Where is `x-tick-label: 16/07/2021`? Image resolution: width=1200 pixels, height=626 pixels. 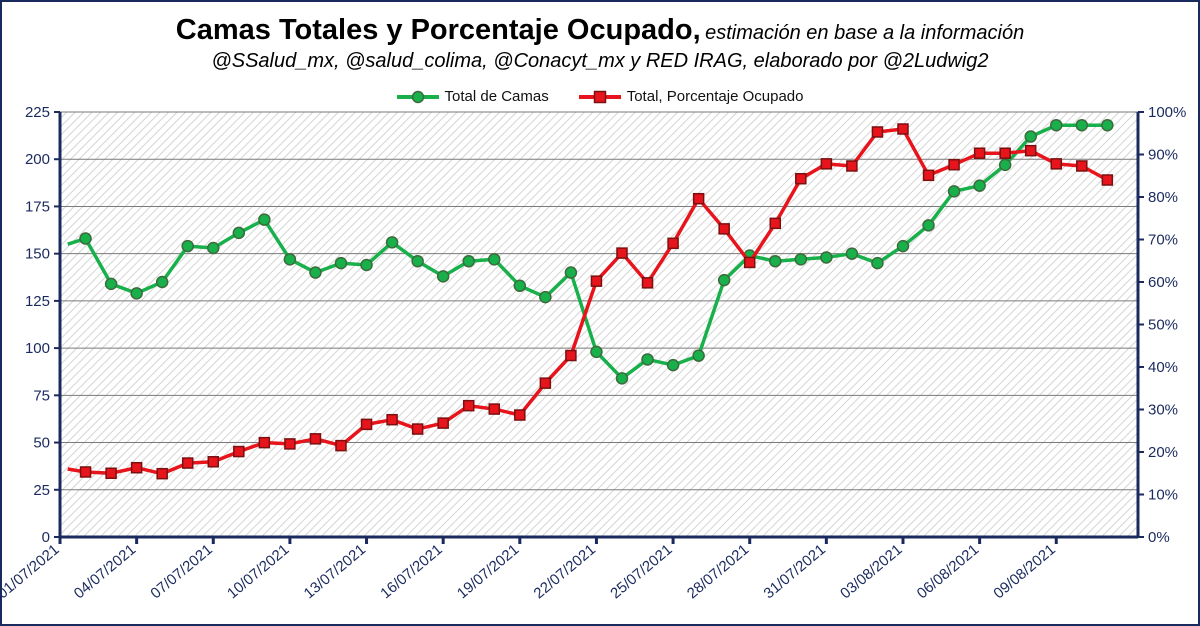
x-tick-label: 16/07/2021 is located at coordinates (411, 571).